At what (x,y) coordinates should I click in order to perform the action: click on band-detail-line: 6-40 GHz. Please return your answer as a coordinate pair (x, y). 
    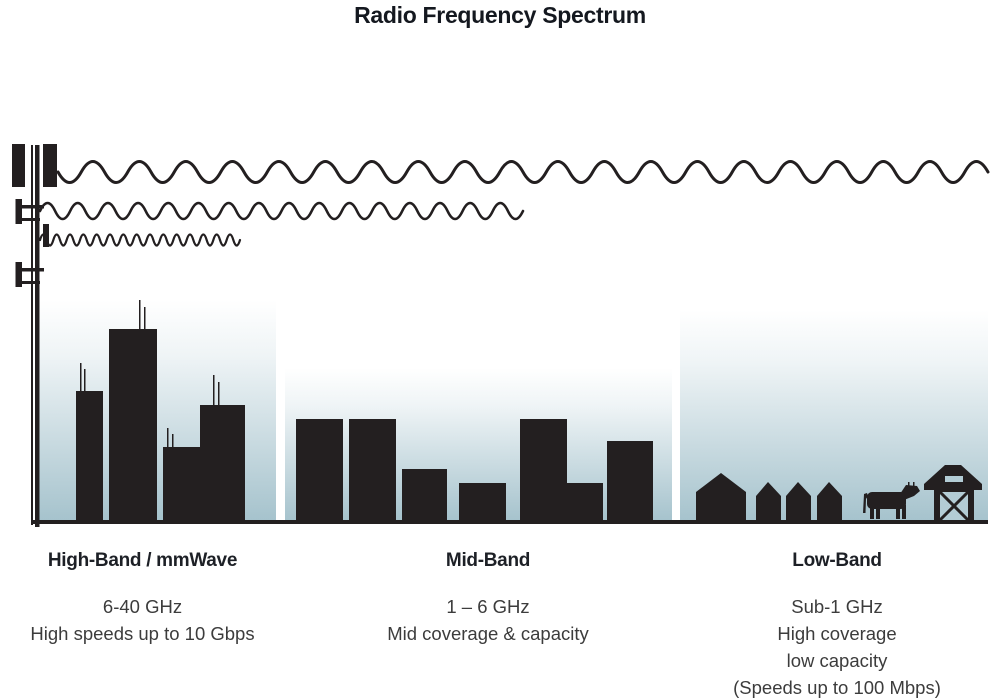
    Looking at the image, I should click on (142, 606).